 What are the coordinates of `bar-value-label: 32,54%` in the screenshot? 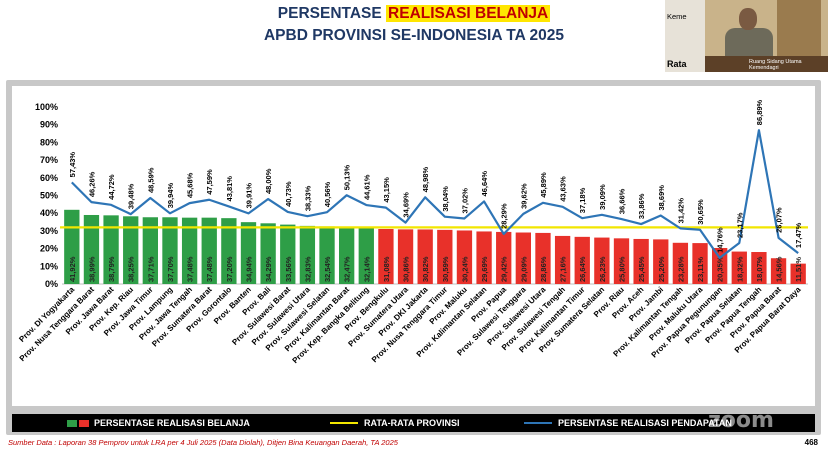 It's located at (327, 269).